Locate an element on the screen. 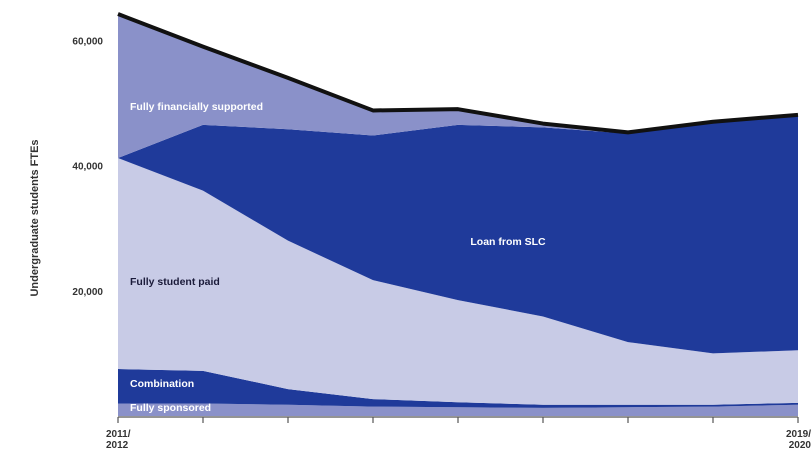  series-label-combination: Combination is located at coordinates (162, 384).